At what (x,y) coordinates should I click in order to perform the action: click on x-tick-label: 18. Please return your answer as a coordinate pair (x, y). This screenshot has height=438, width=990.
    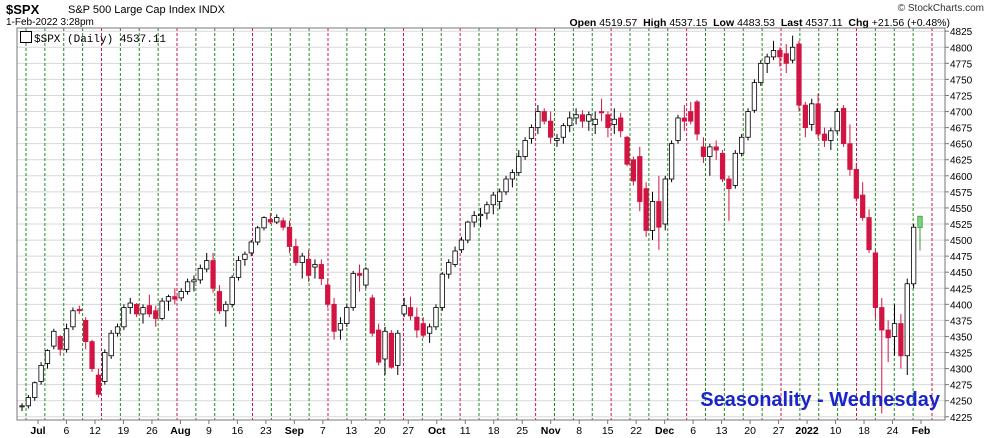
    Looking at the image, I should click on (864, 431).